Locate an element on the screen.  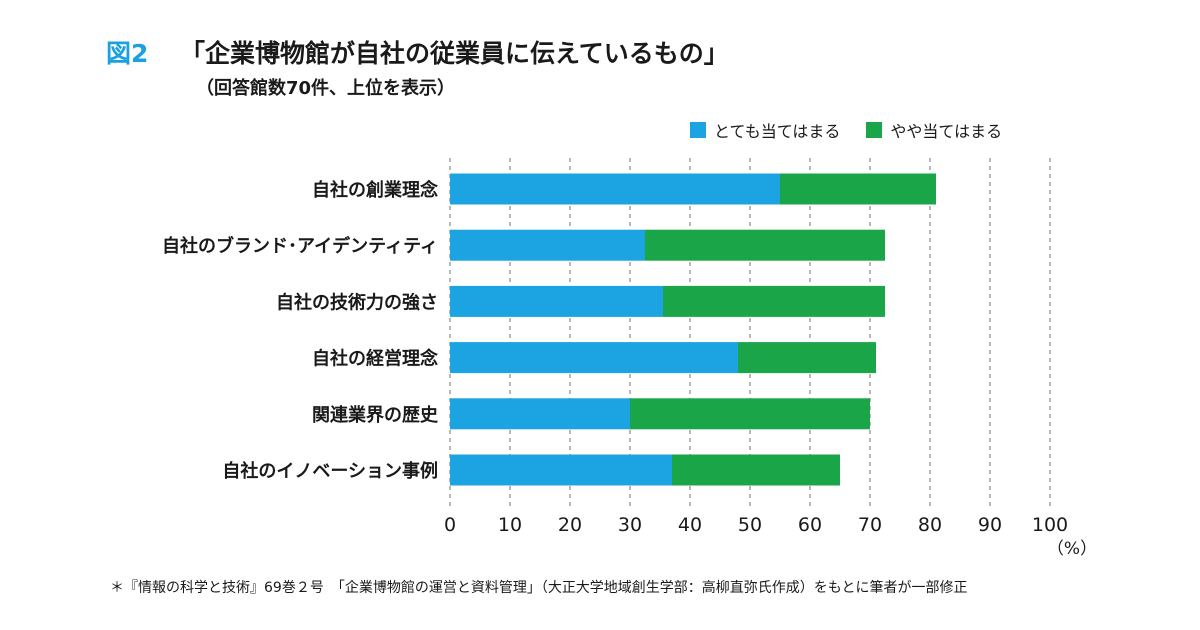
chart-title: 「企業博物館が自社の従業員に伝えているもの」 is located at coordinates (454, 53).